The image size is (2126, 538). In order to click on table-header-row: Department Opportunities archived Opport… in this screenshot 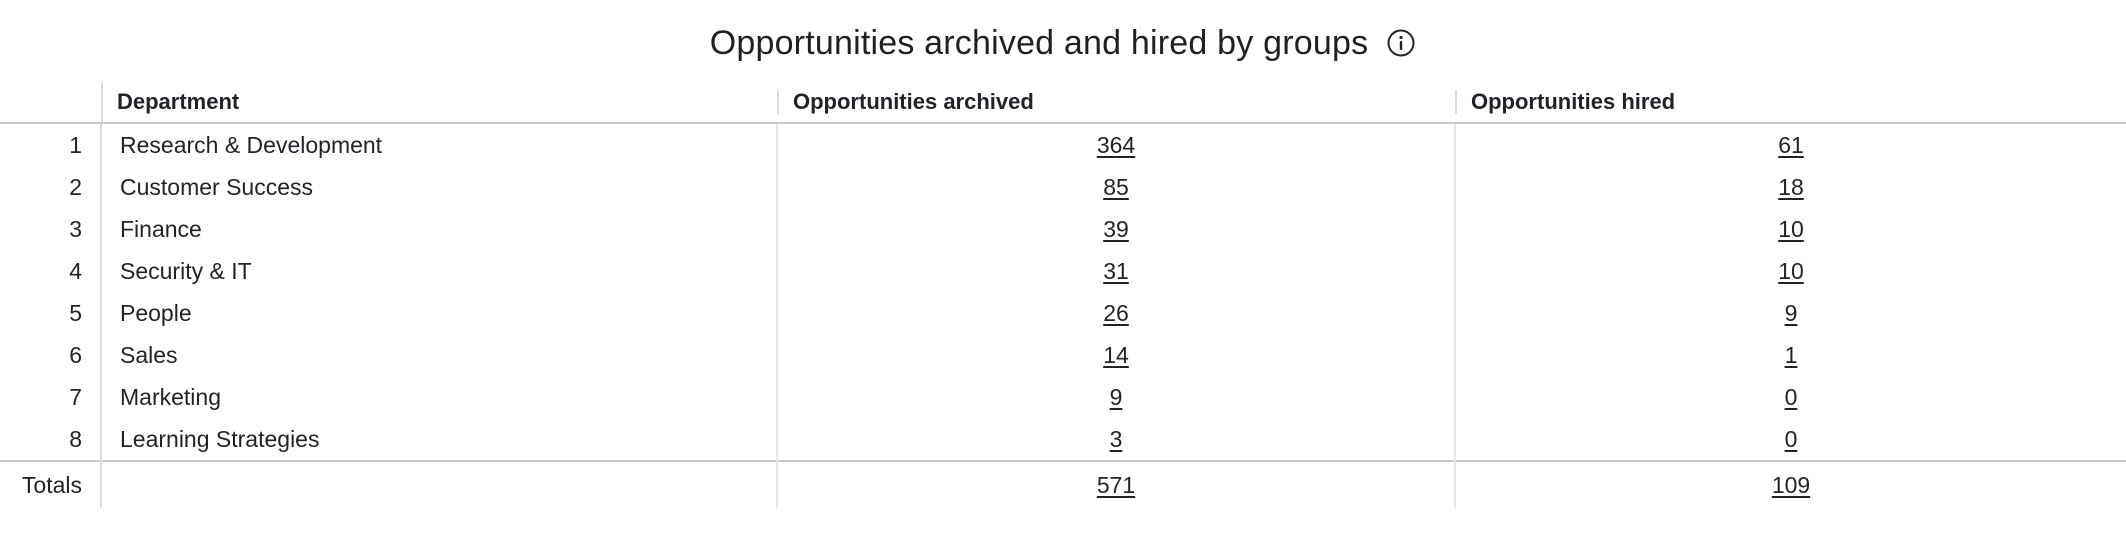, I will do `click(1063, 103)`.